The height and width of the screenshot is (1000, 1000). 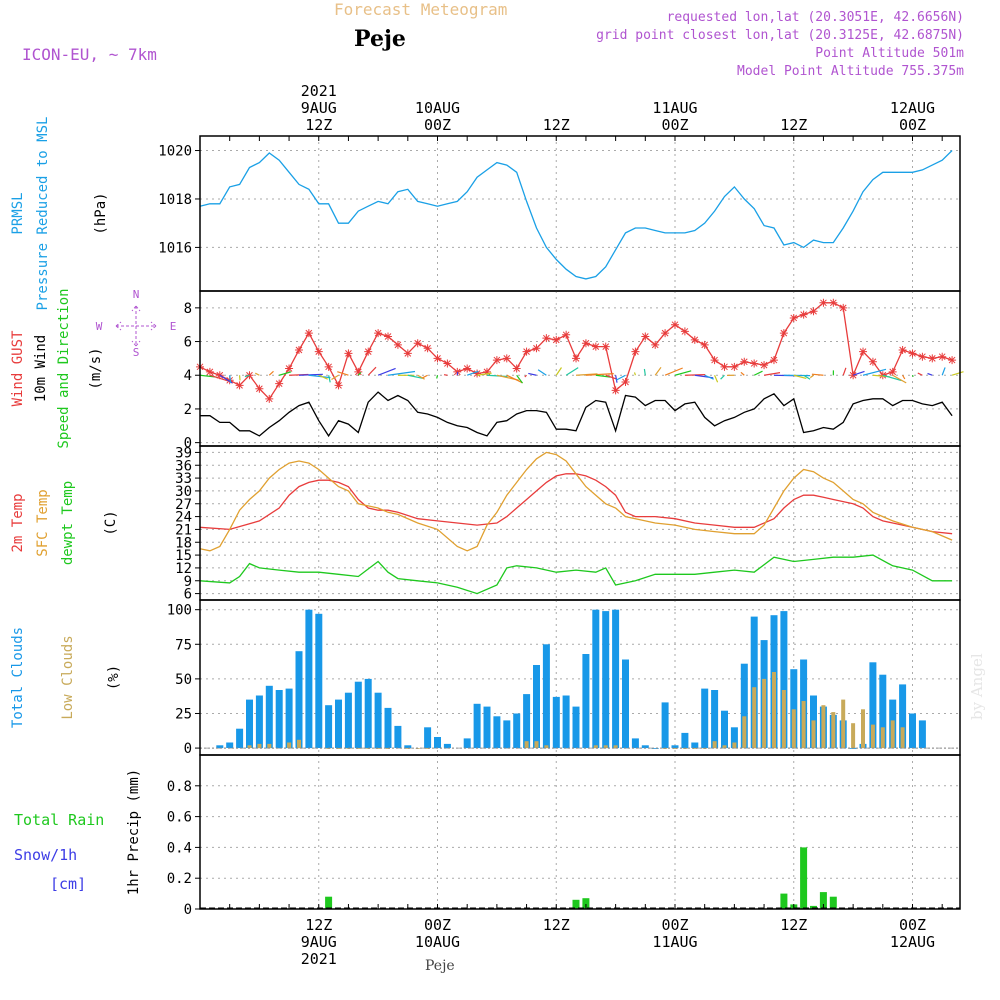 I want to click on y-tick-label: 24, so click(x=183, y=518).